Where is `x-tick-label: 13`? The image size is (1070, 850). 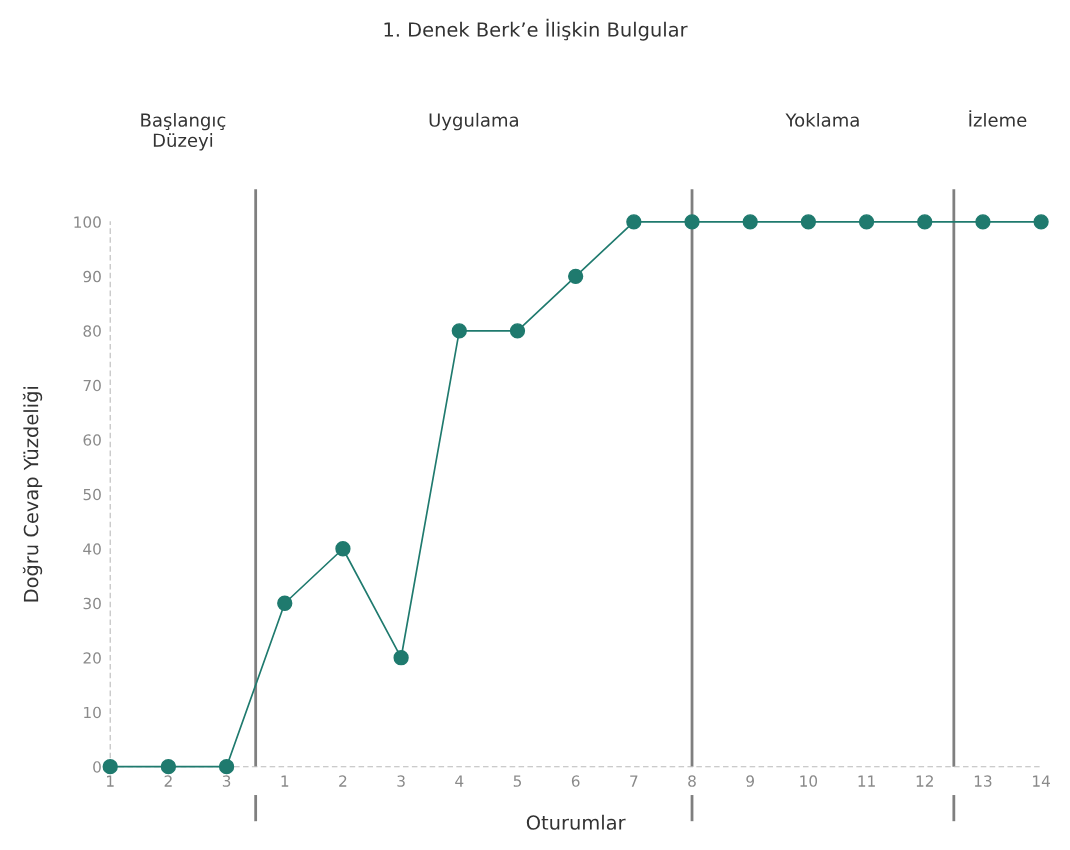 x-tick-label: 13 is located at coordinates (983, 781).